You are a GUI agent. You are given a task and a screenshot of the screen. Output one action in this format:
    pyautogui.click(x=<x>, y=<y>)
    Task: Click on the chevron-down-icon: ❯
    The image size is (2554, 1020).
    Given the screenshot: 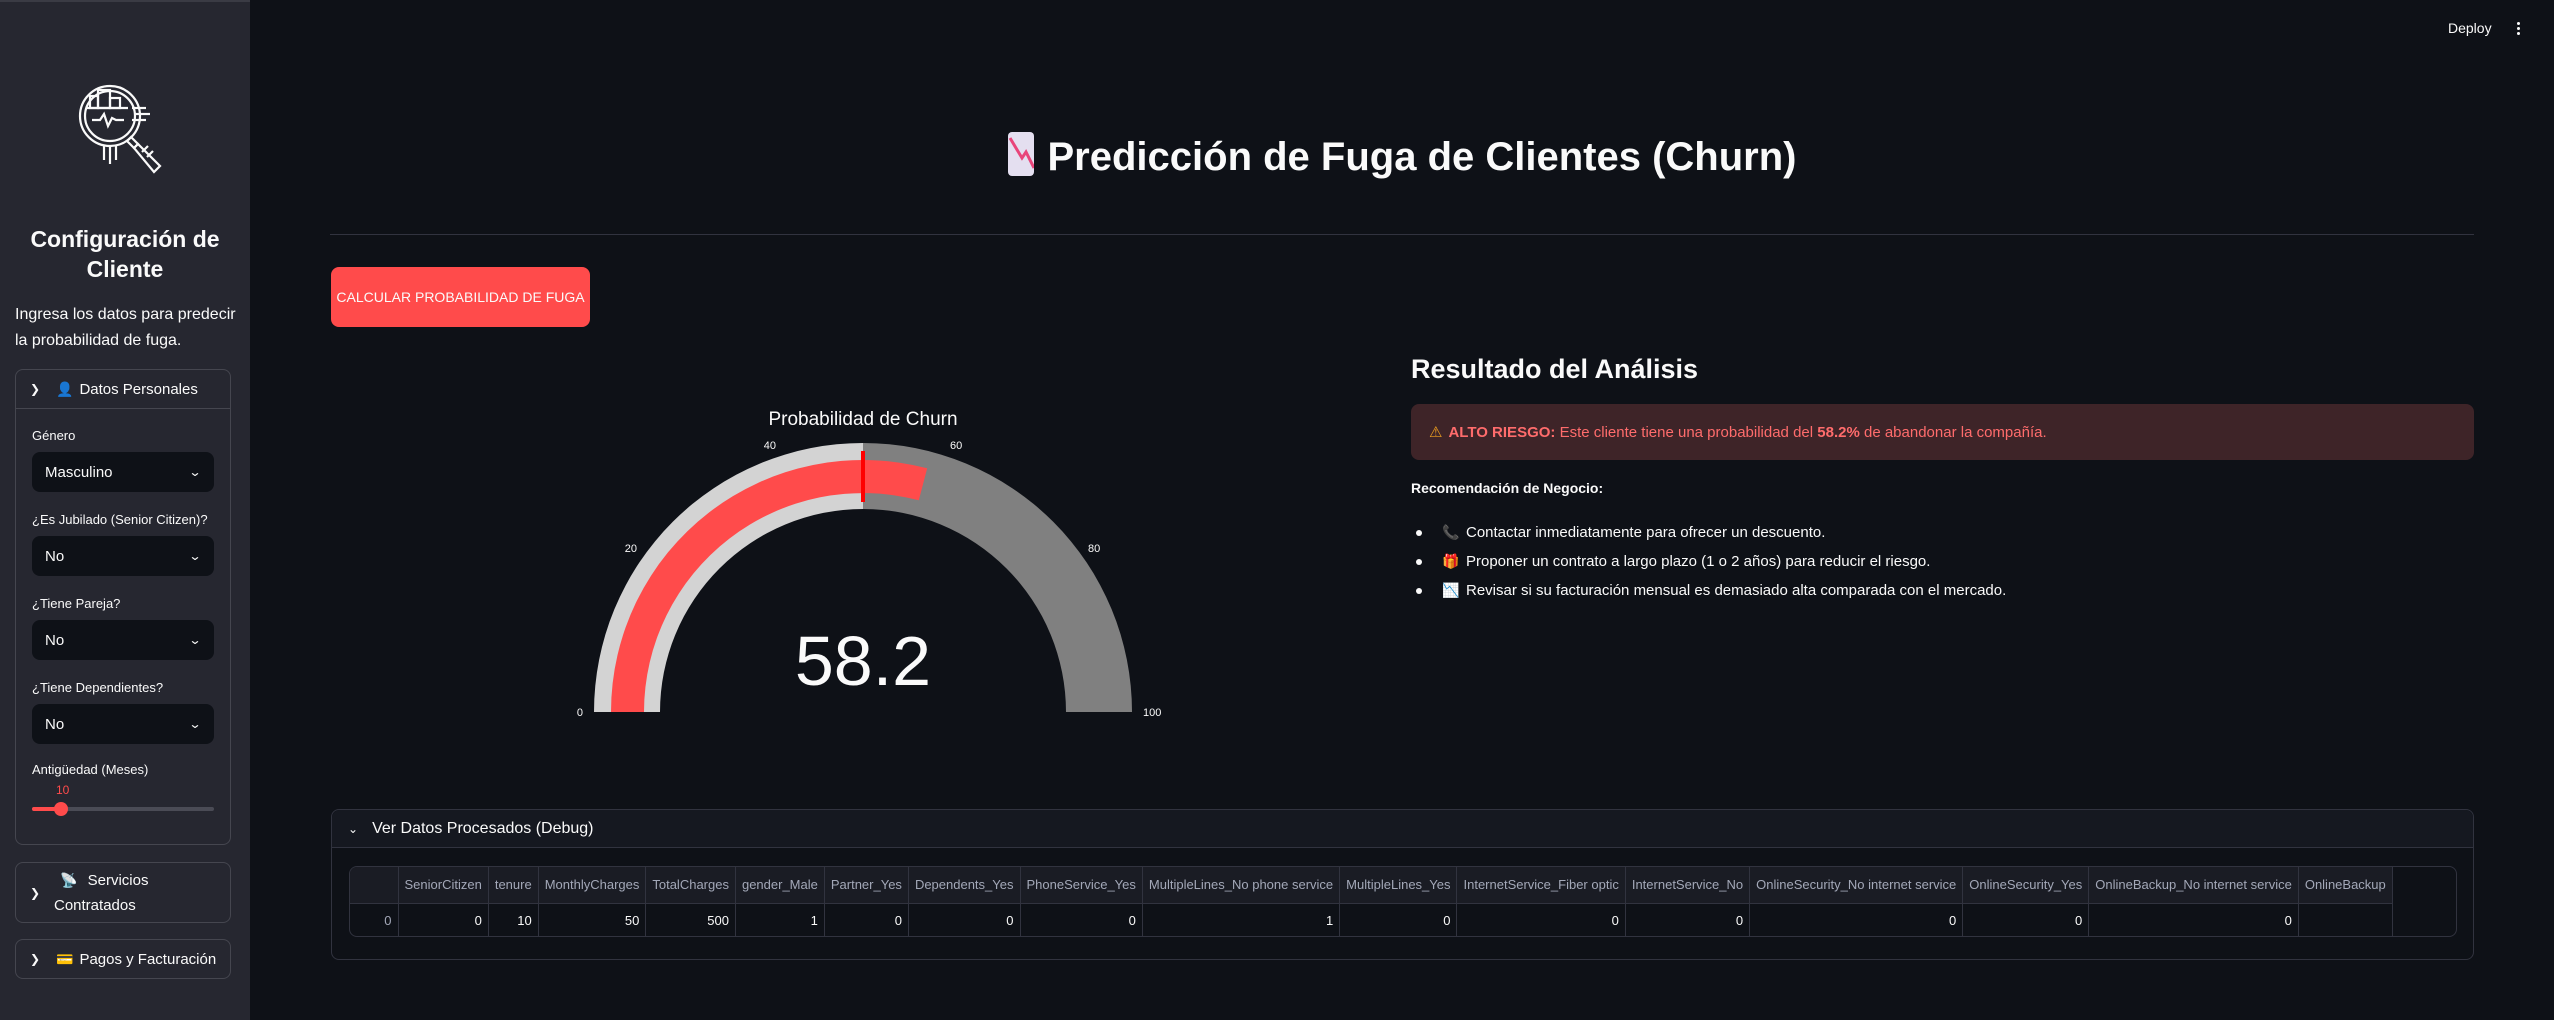 What is the action you would take?
    pyautogui.click(x=35, y=389)
    